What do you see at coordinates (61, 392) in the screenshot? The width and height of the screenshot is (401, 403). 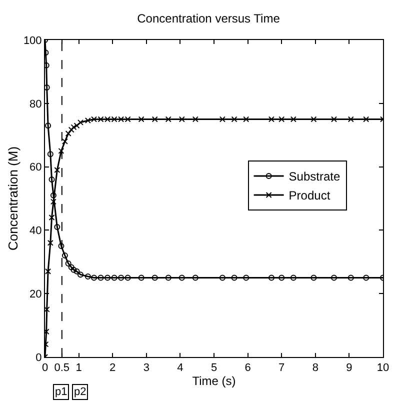 I see `text: p1` at bounding box center [61, 392].